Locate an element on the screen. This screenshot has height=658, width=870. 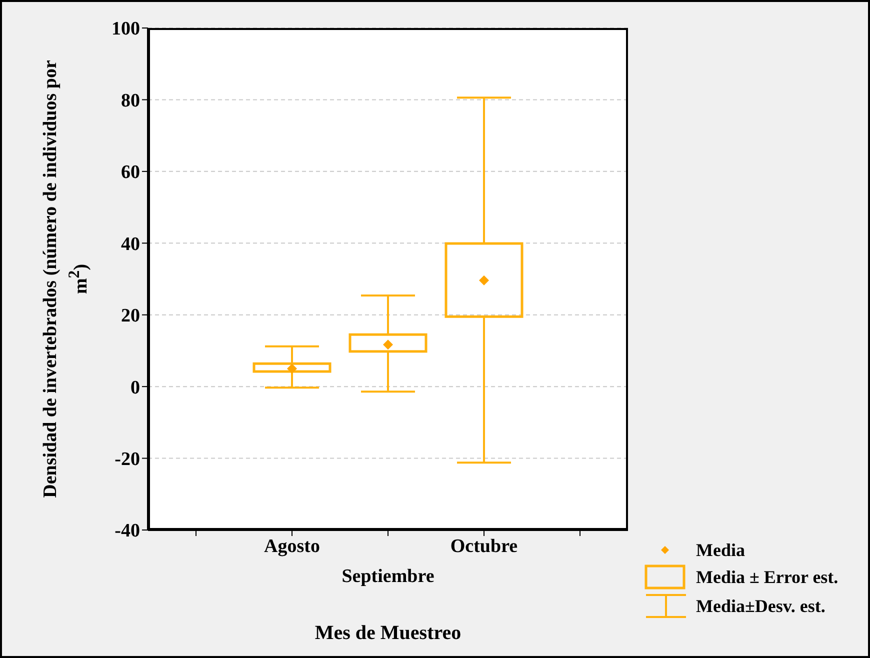
y-tick-label: 0 is located at coordinates (135, 387).